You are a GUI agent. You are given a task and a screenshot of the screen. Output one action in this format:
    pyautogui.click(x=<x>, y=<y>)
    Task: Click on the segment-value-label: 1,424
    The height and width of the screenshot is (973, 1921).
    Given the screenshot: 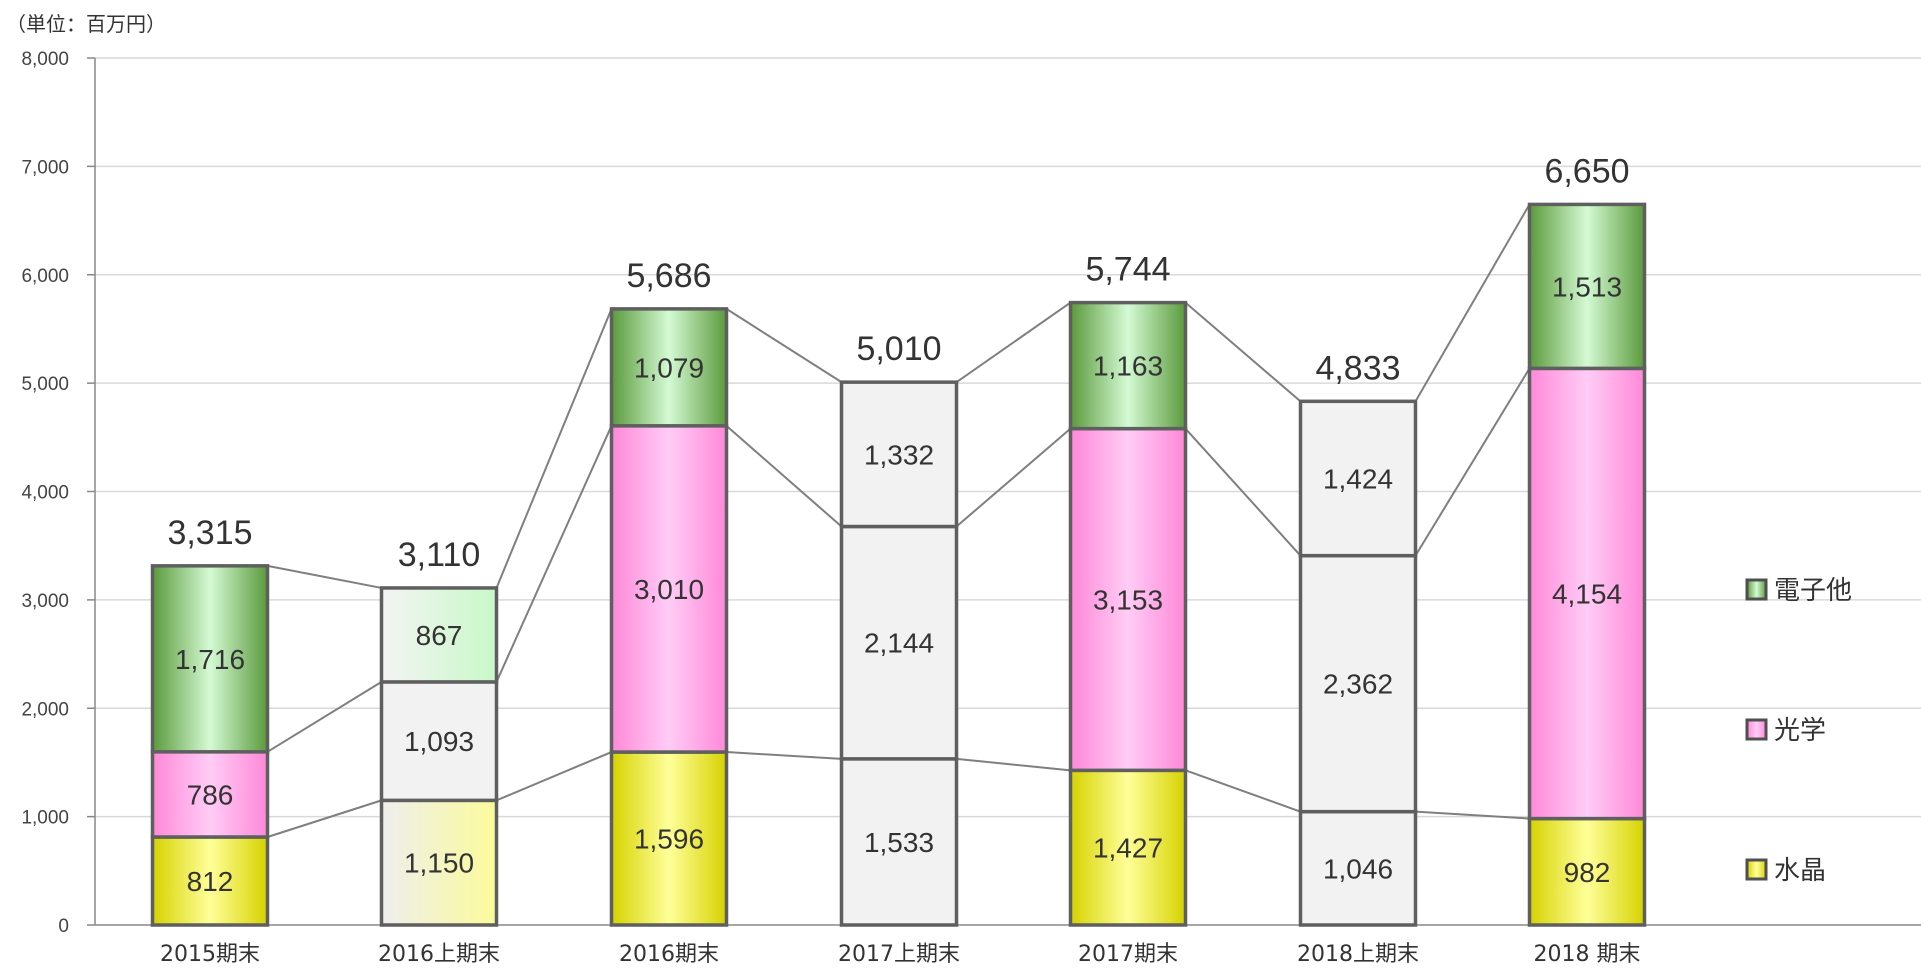 What is the action you would take?
    pyautogui.click(x=1358, y=478)
    